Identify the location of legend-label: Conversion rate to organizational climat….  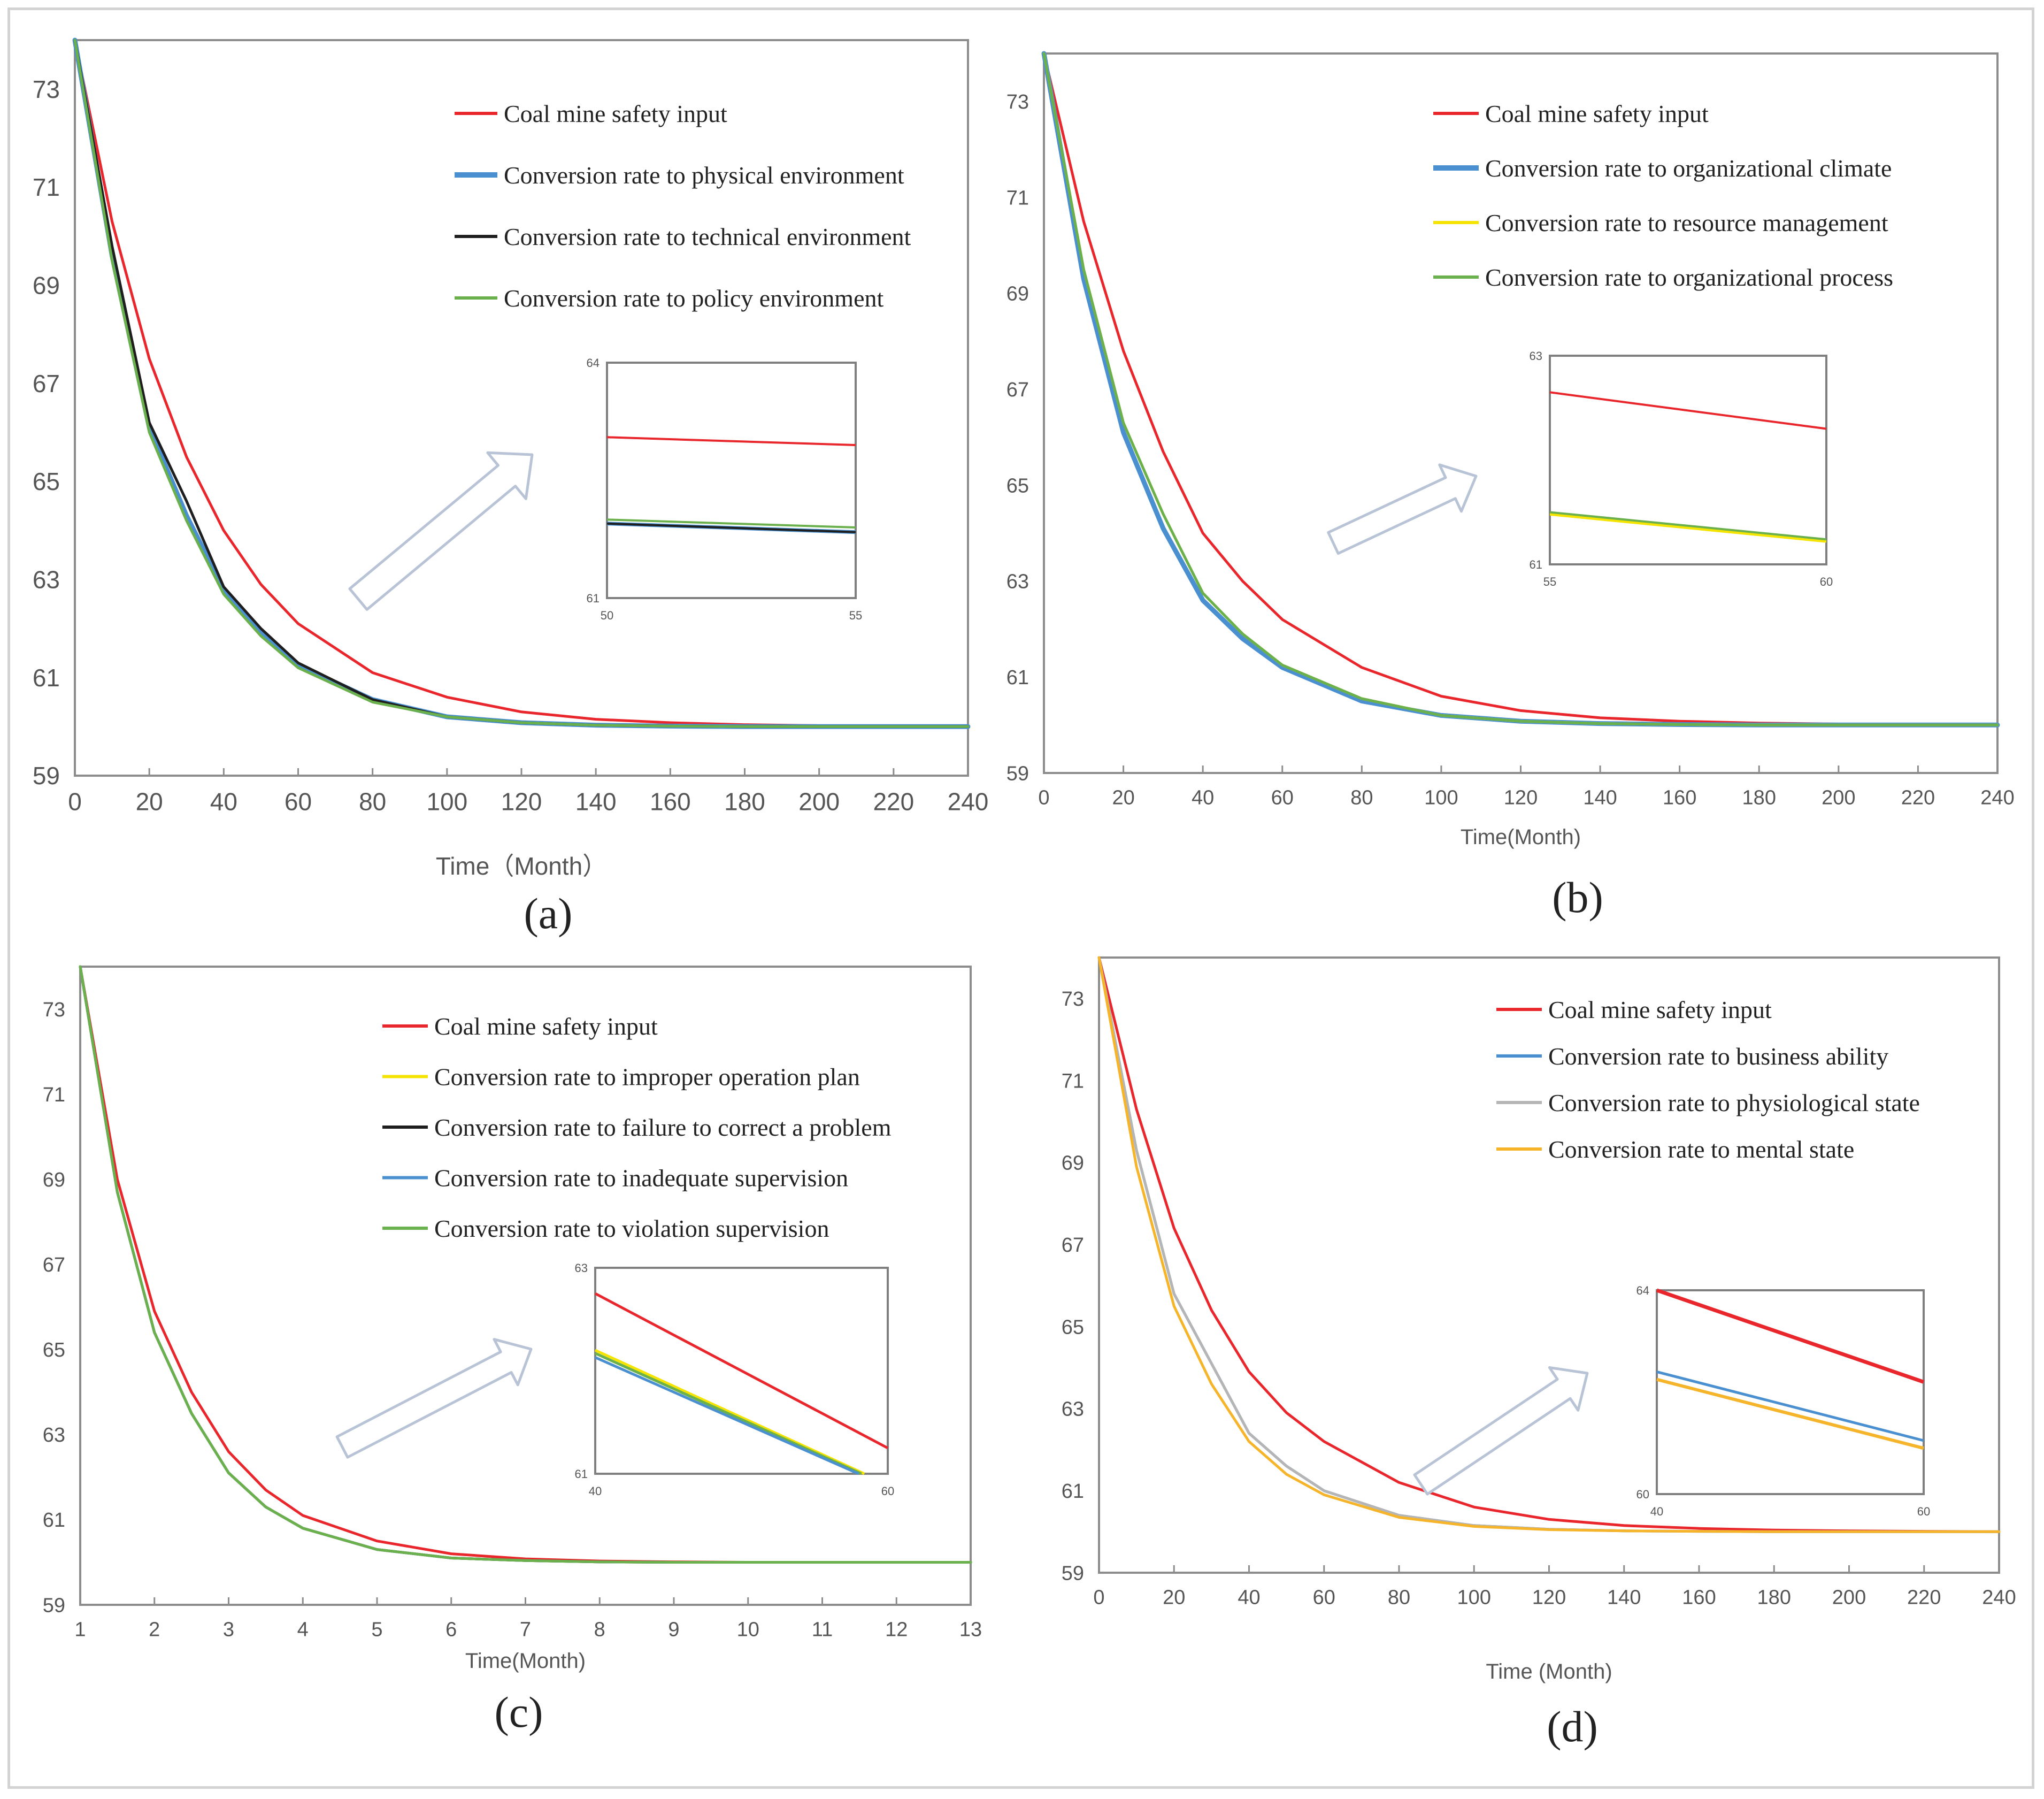
(1688, 168).